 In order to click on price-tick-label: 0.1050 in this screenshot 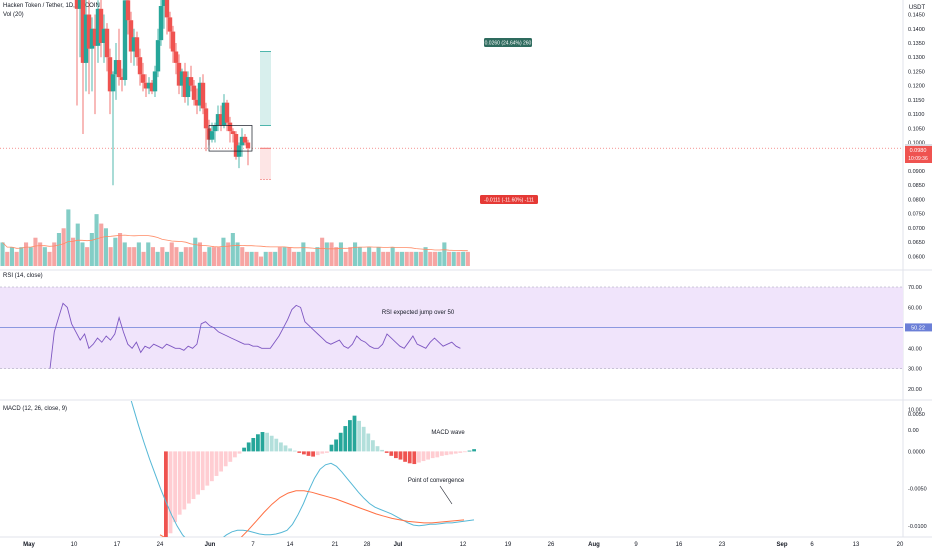, I will do `click(916, 129)`.